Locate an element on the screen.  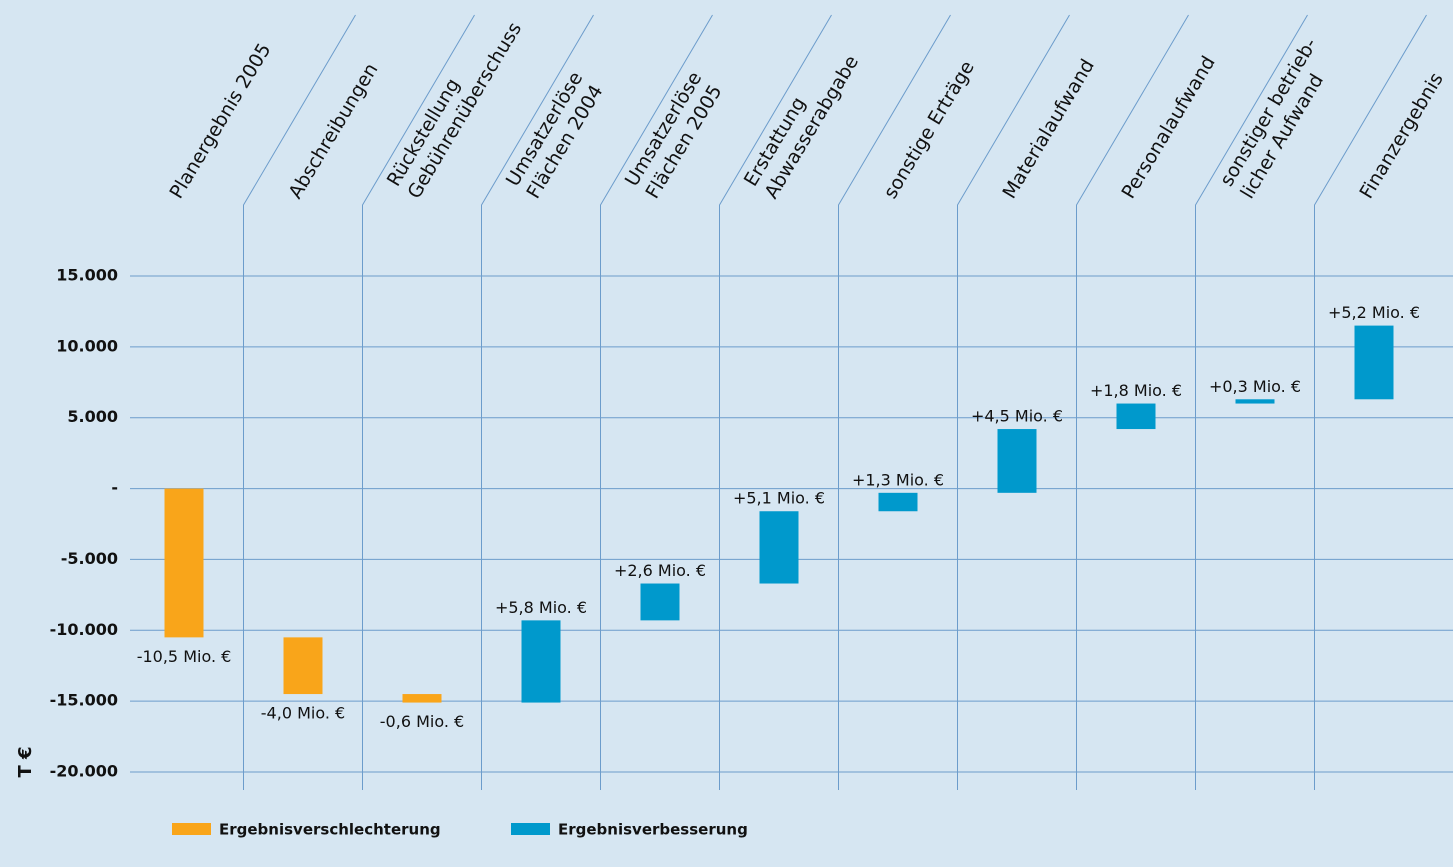
y-tick-label: 10.000 is located at coordinates (87, 345).